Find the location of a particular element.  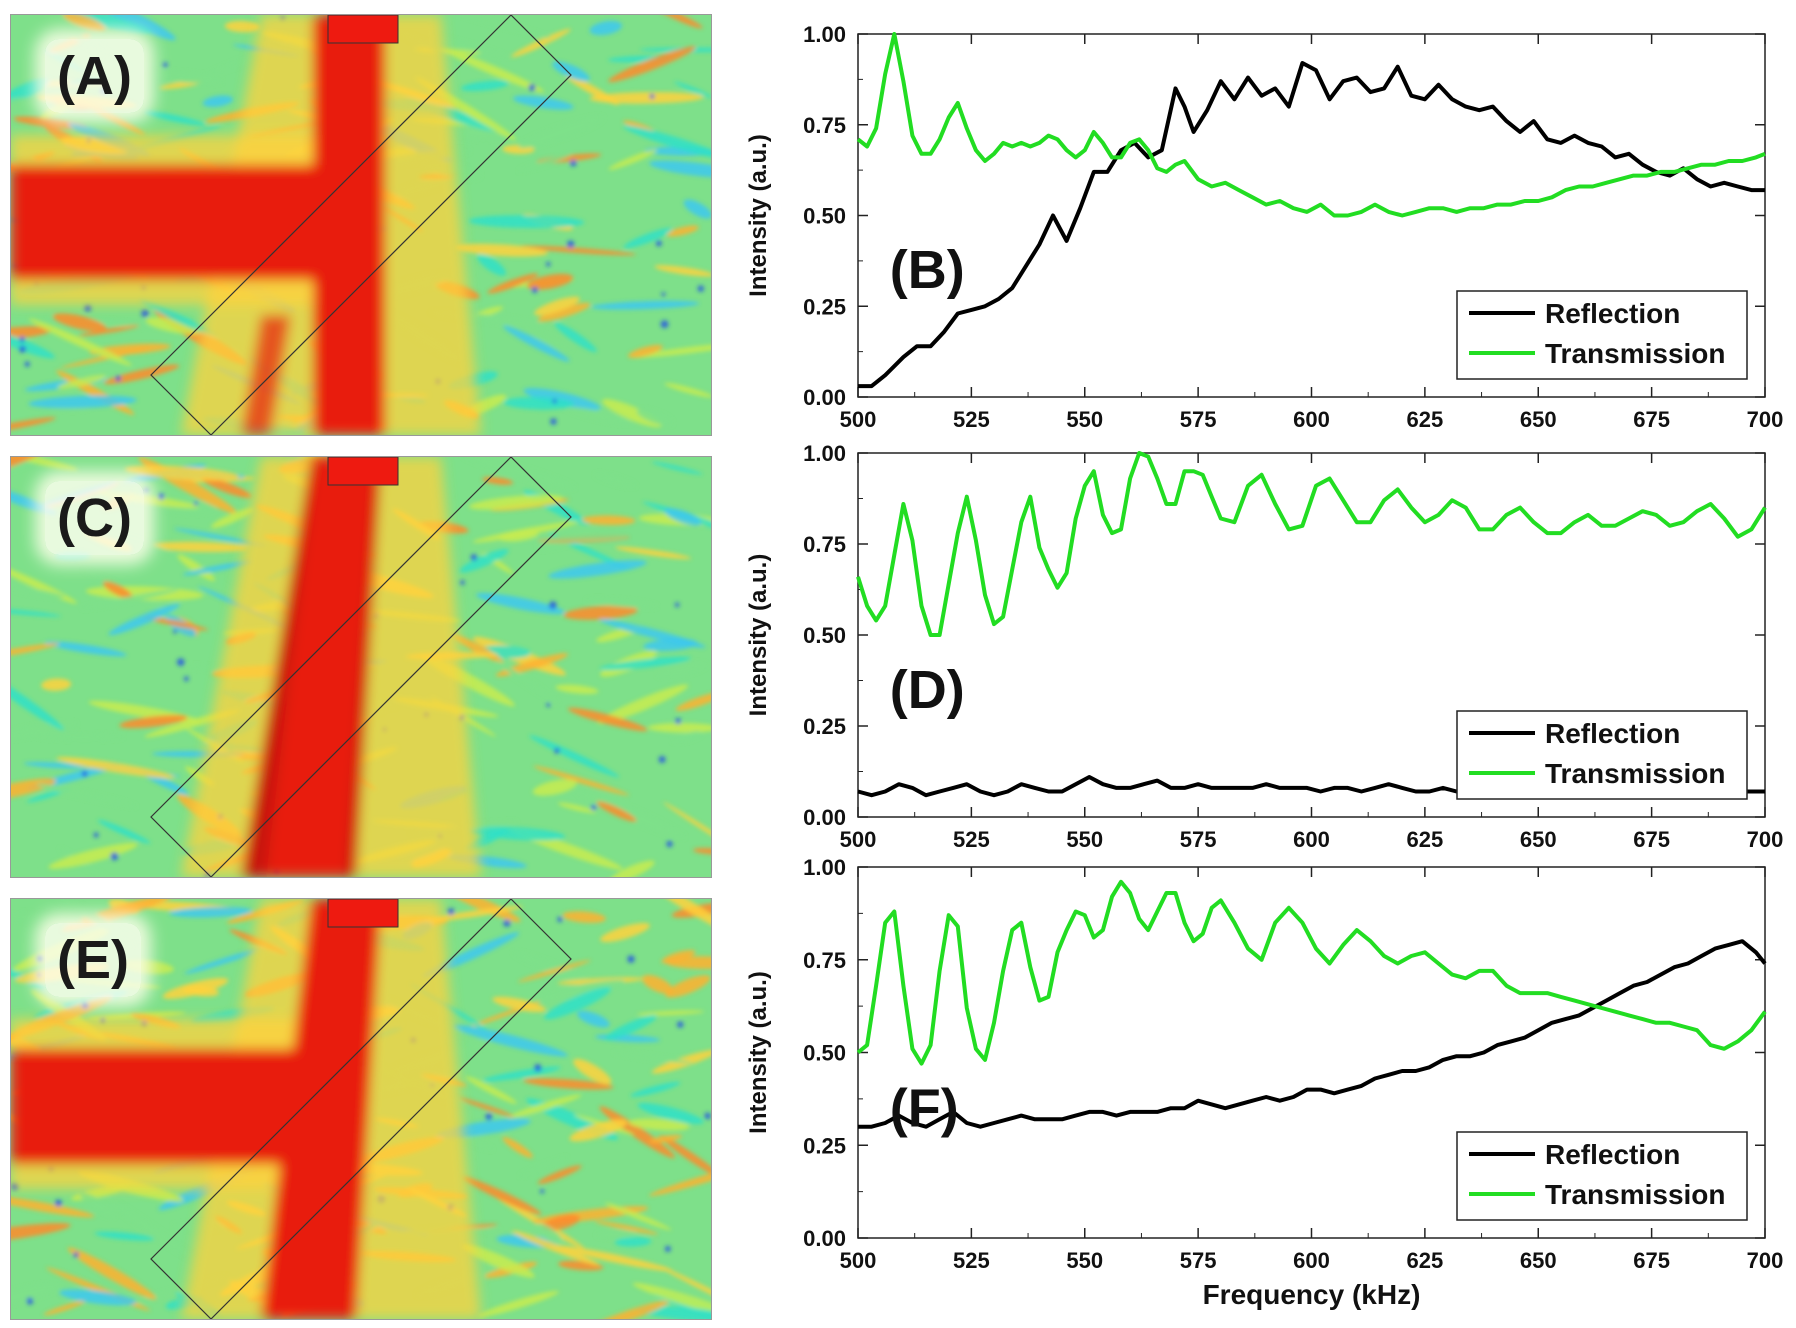

panel-label-a: (A) is located at coordinates (94, 76).